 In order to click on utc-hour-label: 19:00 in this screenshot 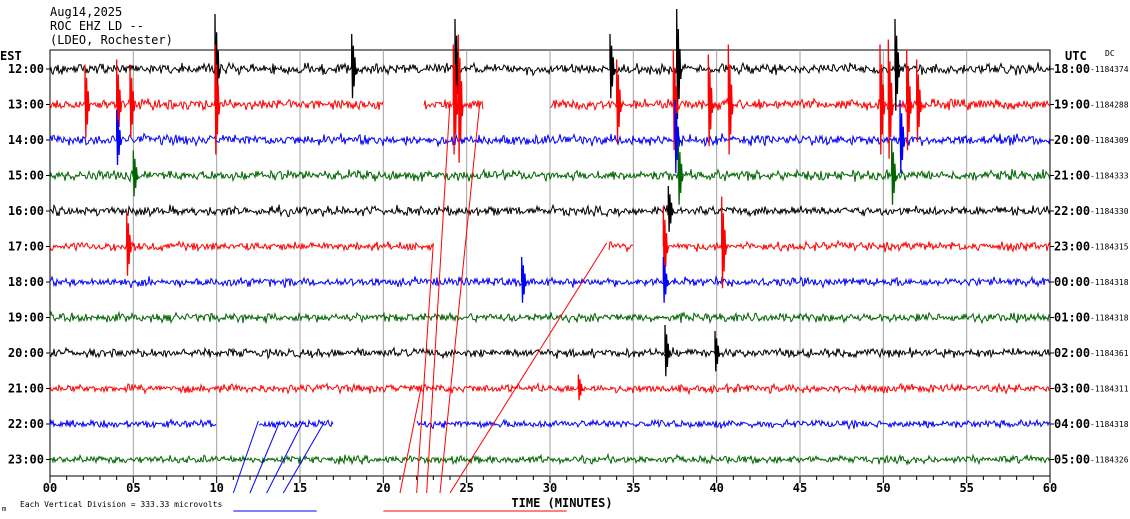, I will do `click(1072, 105)`.